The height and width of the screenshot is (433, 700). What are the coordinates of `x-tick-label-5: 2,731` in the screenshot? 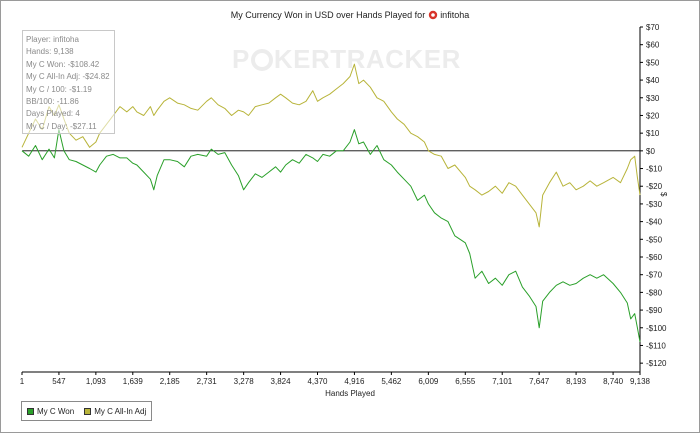 It's located at (207, 381).